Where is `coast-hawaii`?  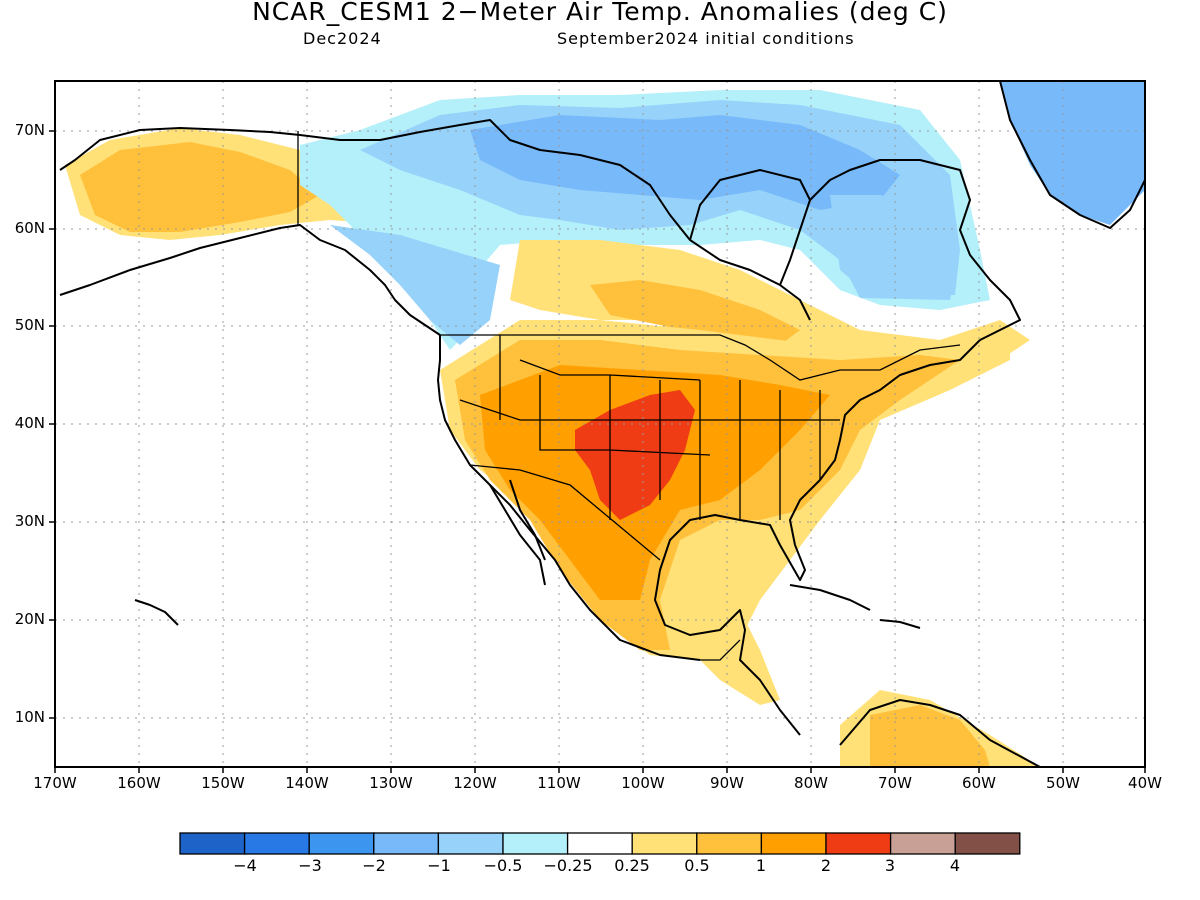 coast-hawaii is located at coordinates (156, 612).